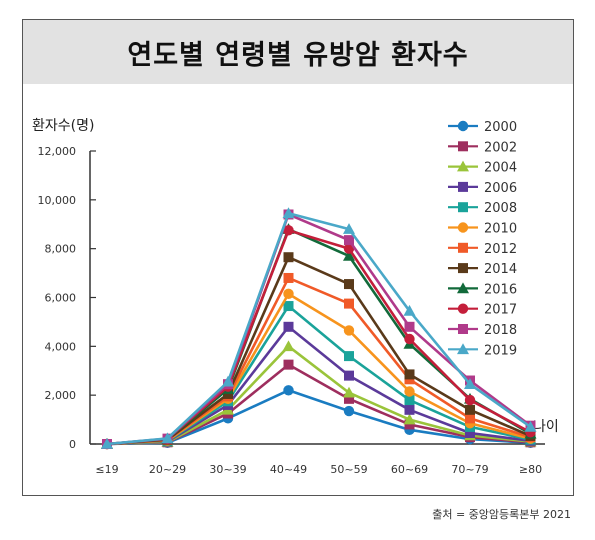 This screenshot has height=540, width=595. I want to click on legend-marker-2012, so click(463, 247).